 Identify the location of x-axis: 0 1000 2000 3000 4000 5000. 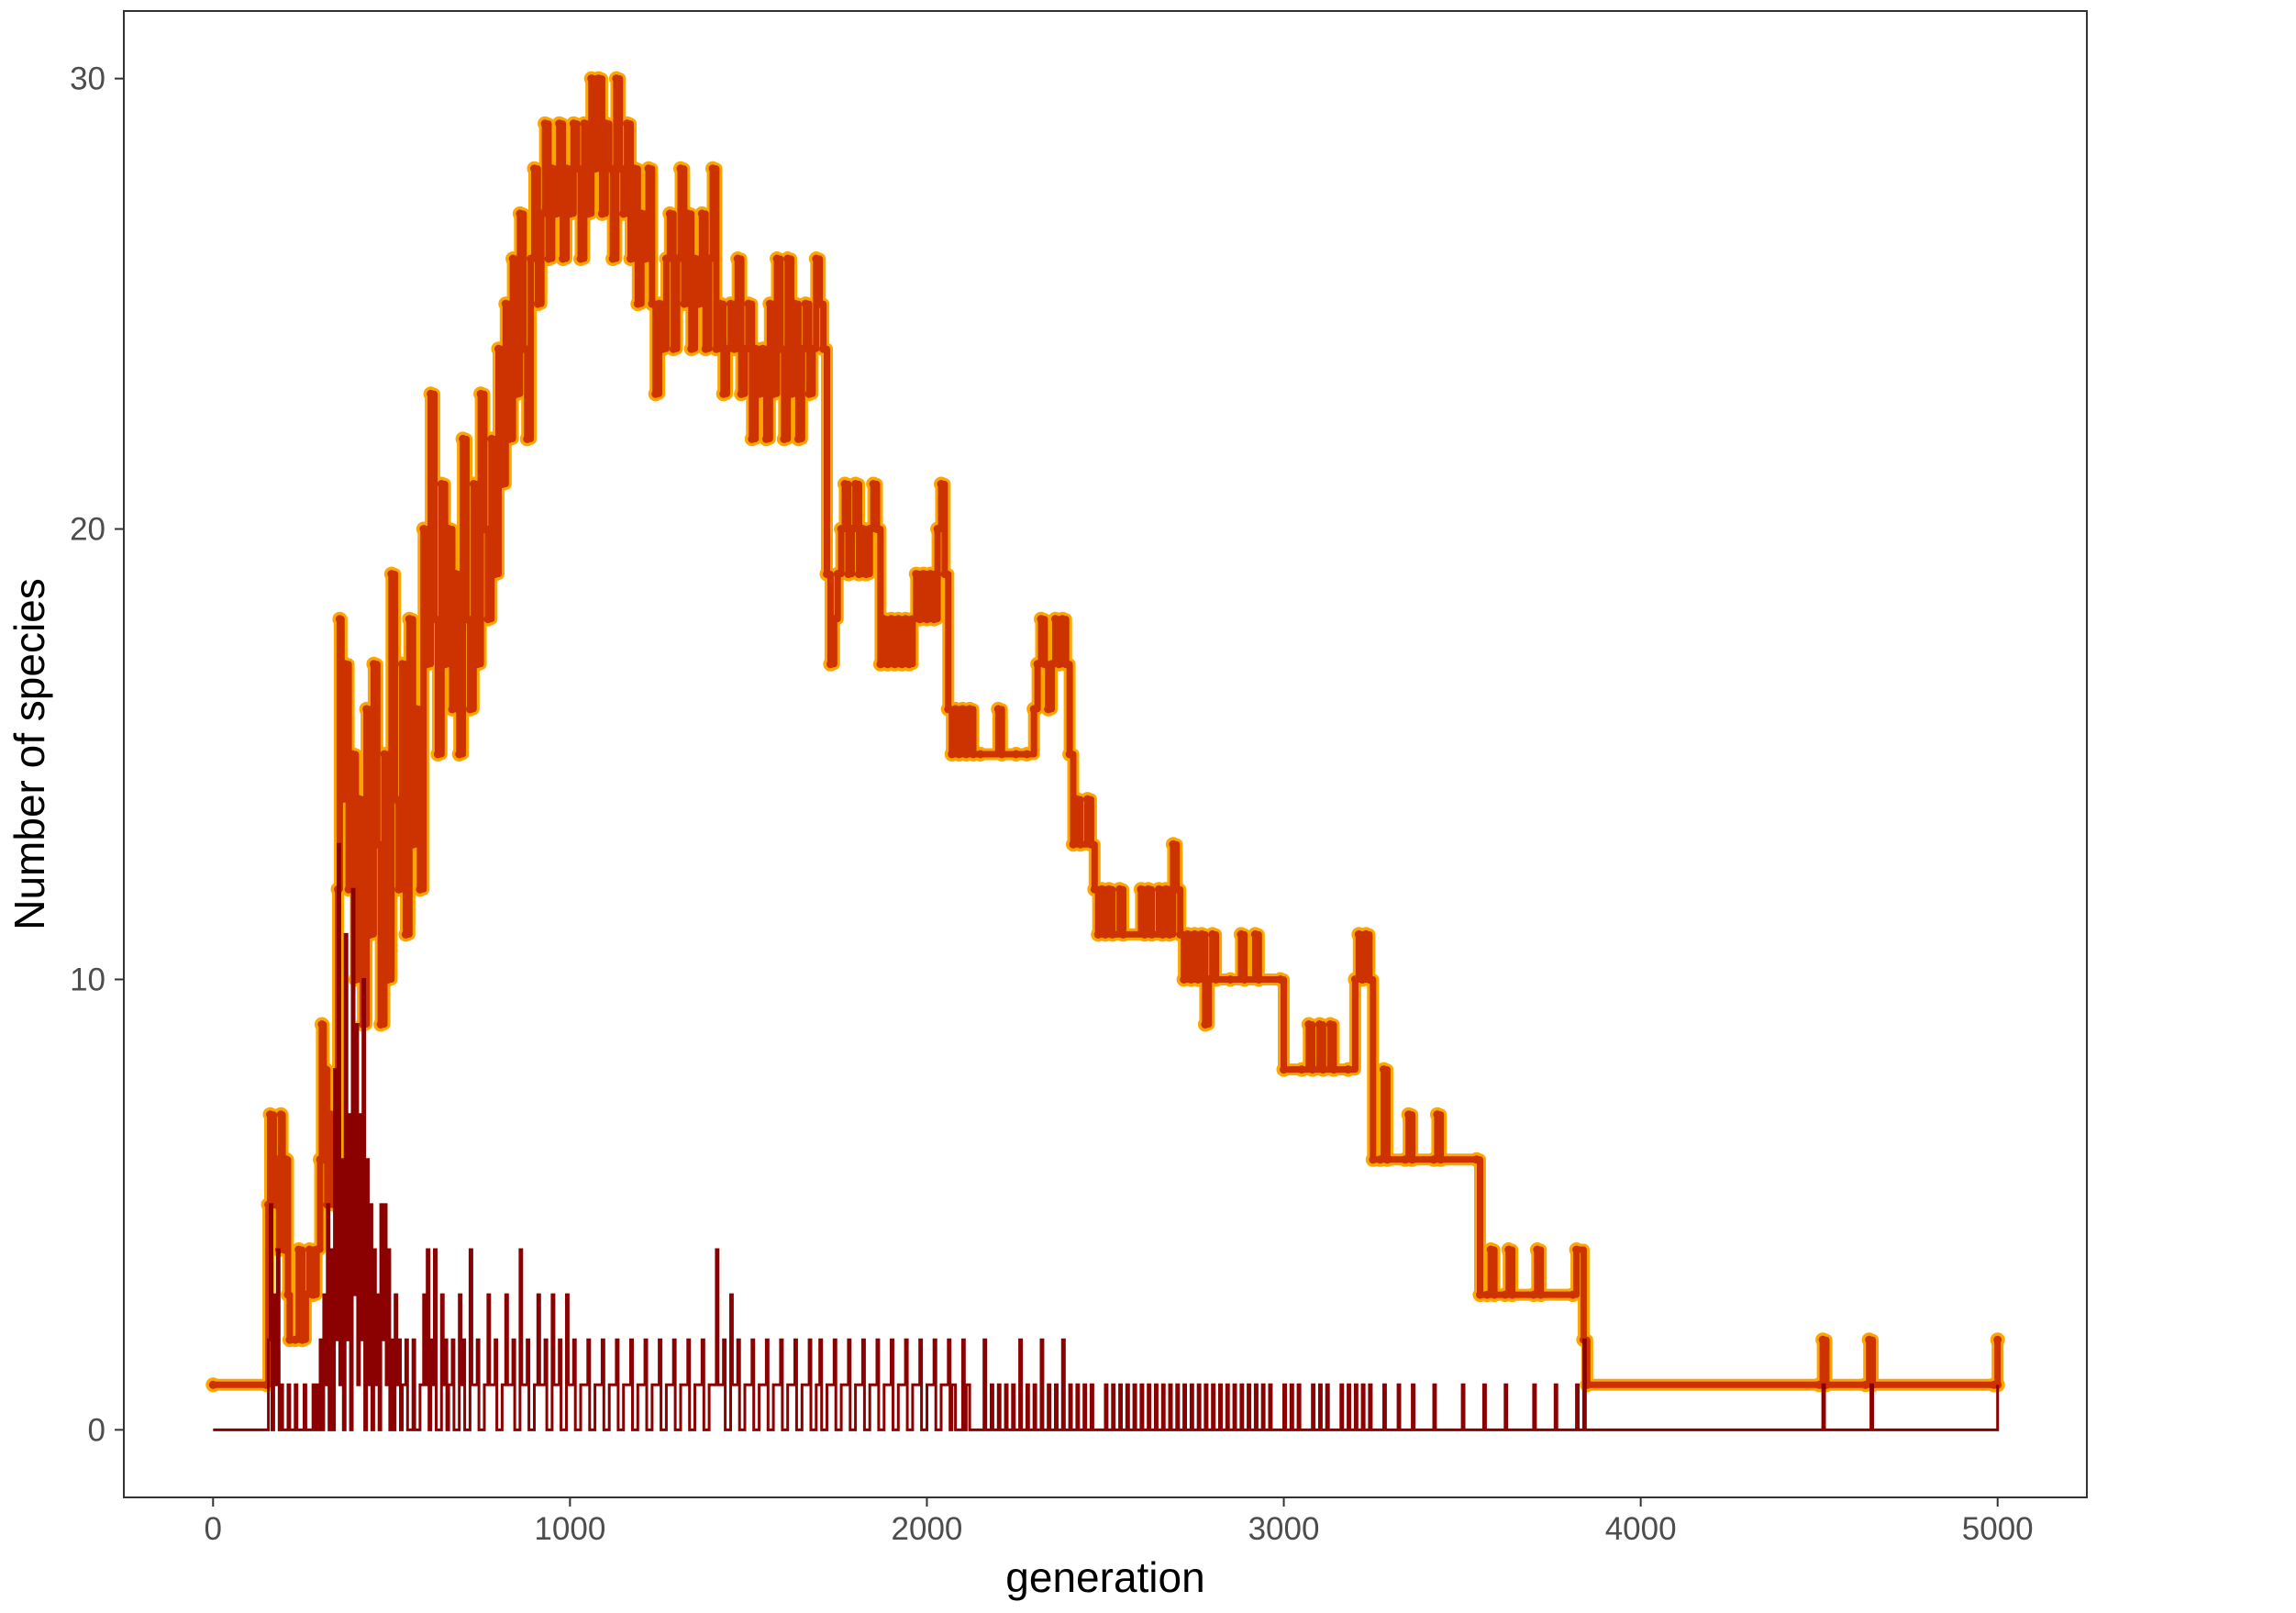
(1119, 1522).